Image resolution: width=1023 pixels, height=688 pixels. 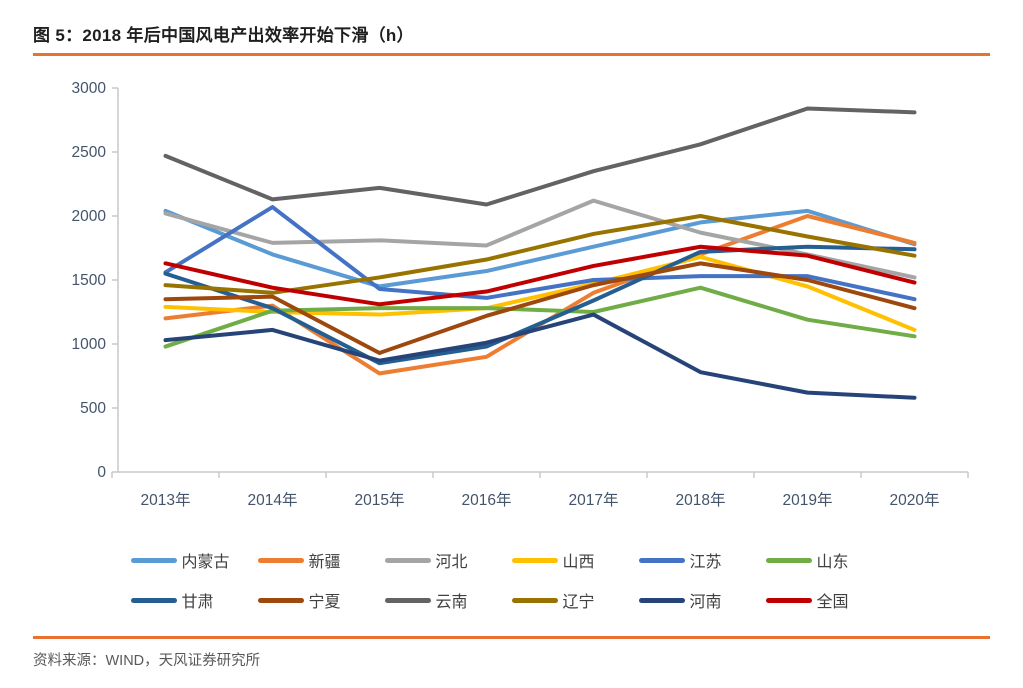 What do you see at coordinates (89, 152) in the screenshot?
I see `y-tick-label: 2500` at bounding box center [89, 152].